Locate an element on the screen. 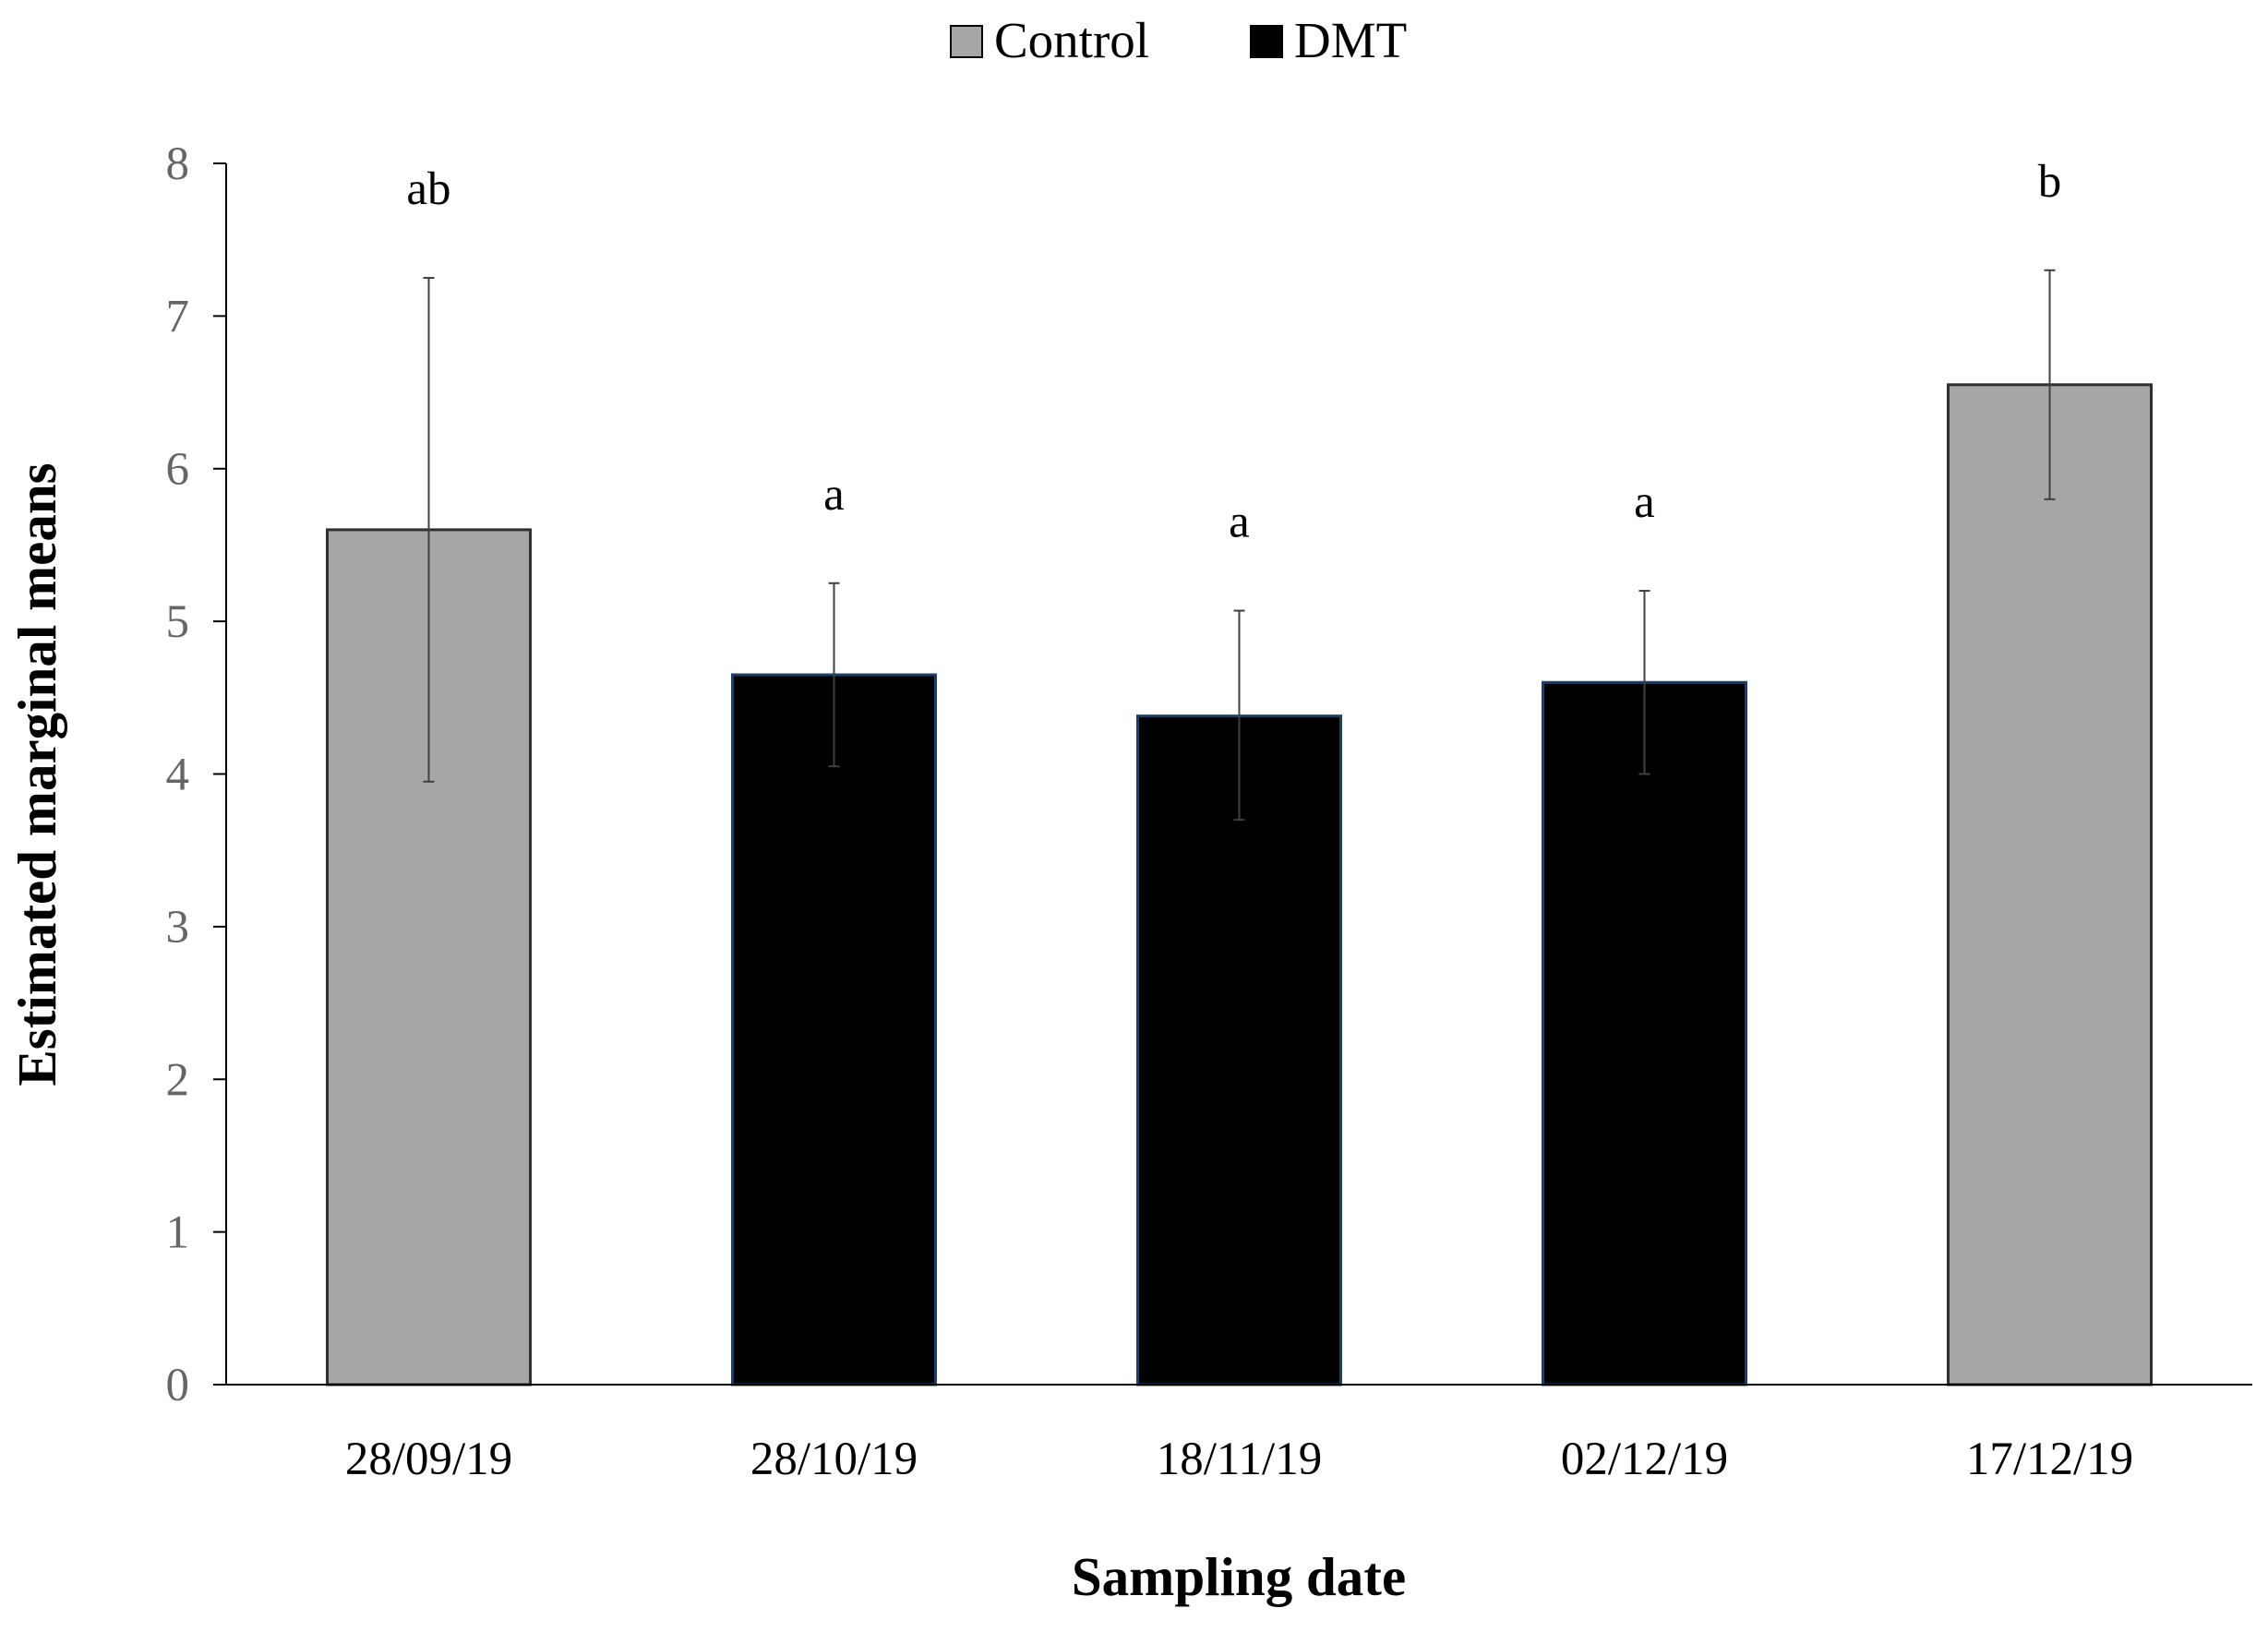  legend-swatch-control is located at coordinates (966, 41).